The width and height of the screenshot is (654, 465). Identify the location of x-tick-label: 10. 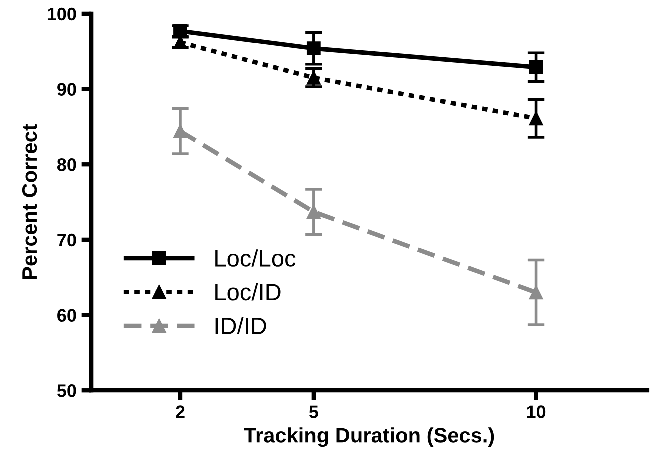
(536, 412).